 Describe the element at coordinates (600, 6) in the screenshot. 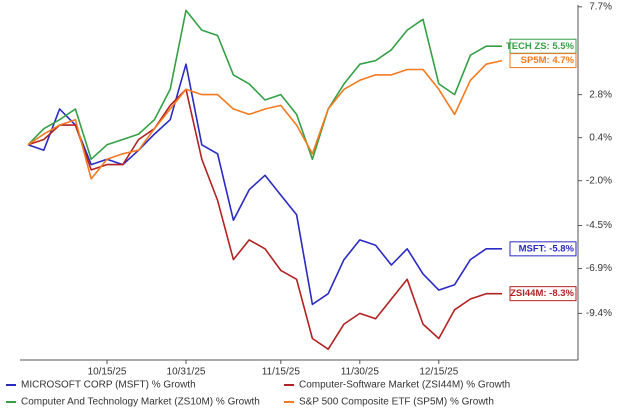

I see `y-tick-label: 7.7%` at that location.